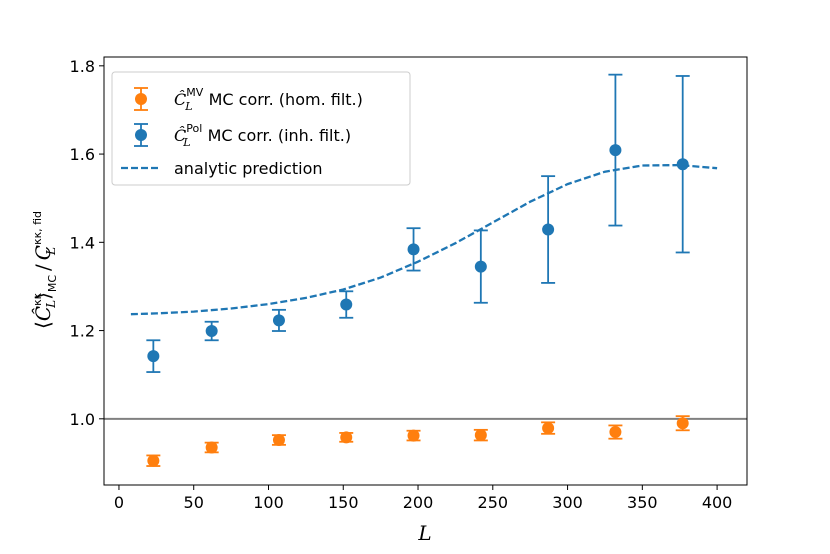 This screenshot has width=830, height=554. I want to click on x-axis-label: L, so click(424, 533).